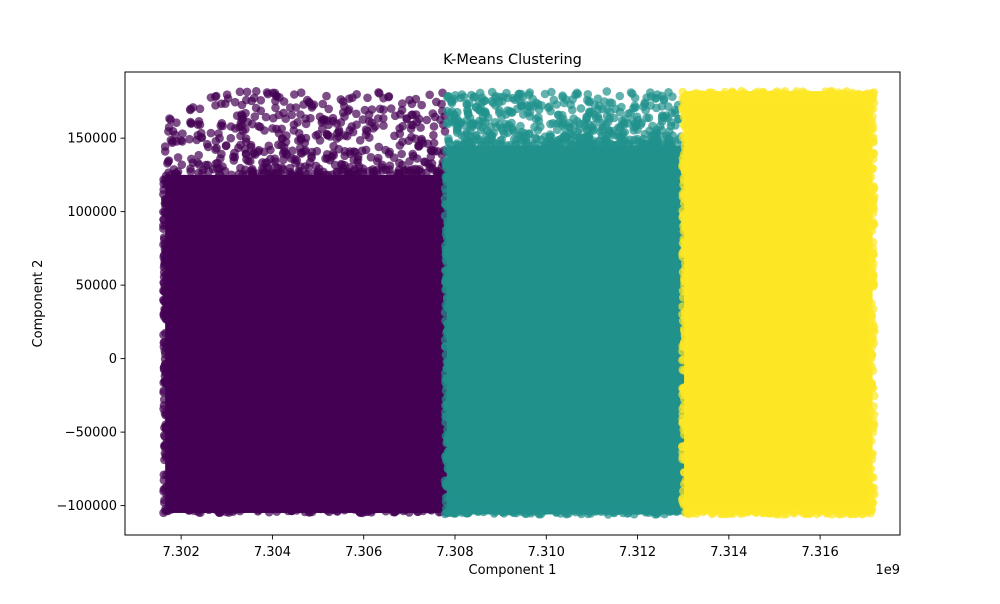 This screenshot has height=604, width=1000. What do you see at coordinates (91, 433) in the screenshot?
I see `y-tick-label: −50000` at bounding box center [91, 433].